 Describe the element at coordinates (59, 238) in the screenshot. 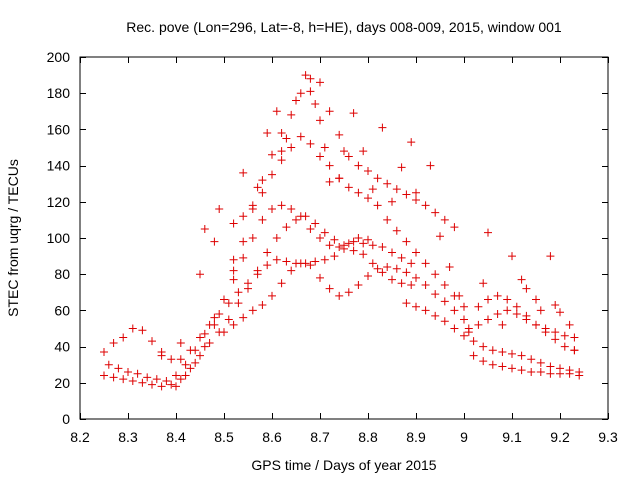

I see `y-tick-label: 100` at that location.